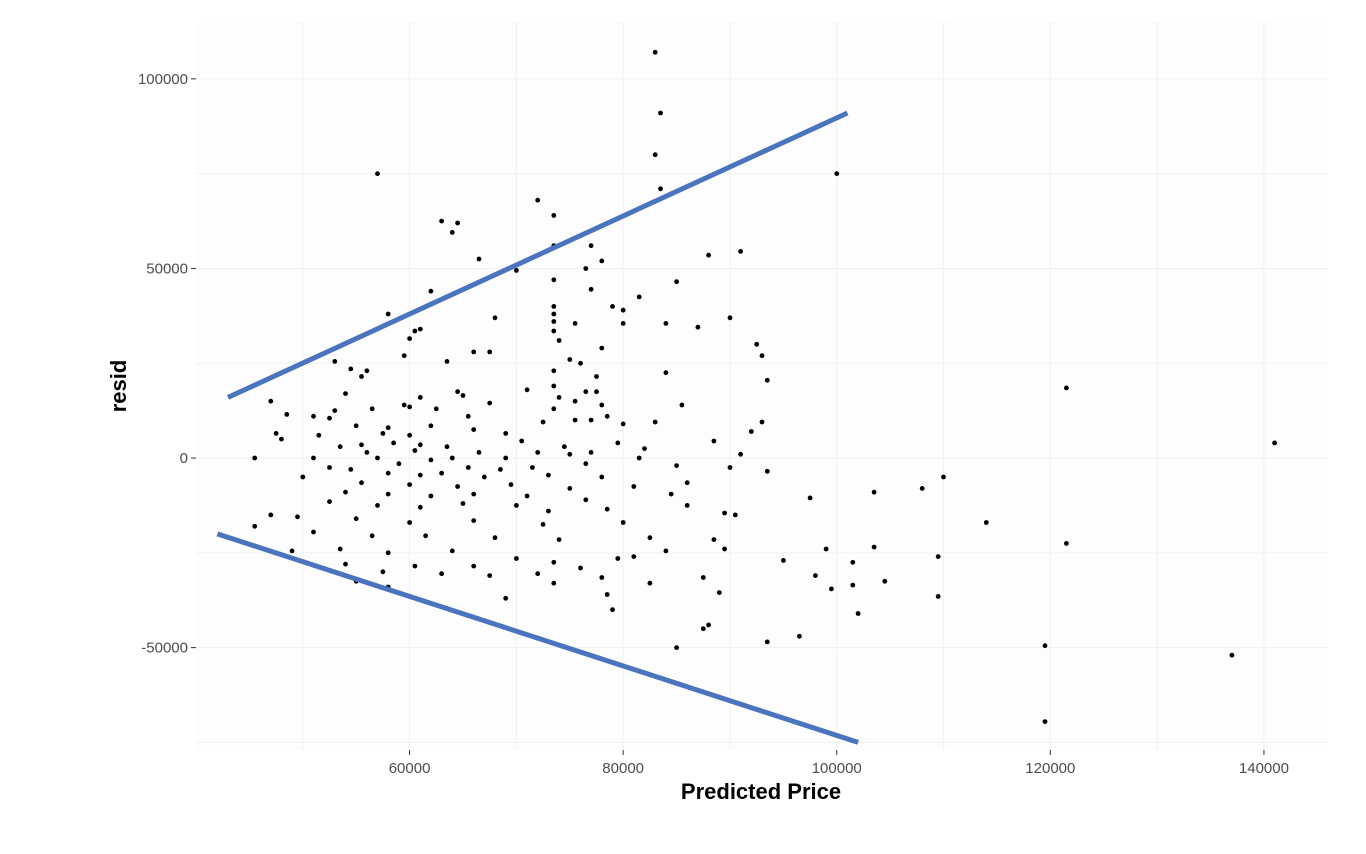  I want to click on x-tick-label: 80000, so click(623, 768).